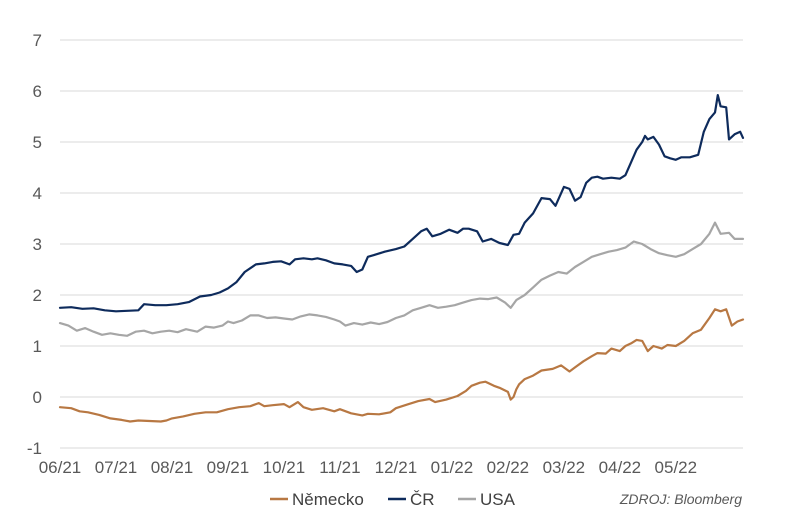 Image resolution: width=792 pixels, height=521 pixels. I want to click on y-tick-label: 5, so click(37, 142).